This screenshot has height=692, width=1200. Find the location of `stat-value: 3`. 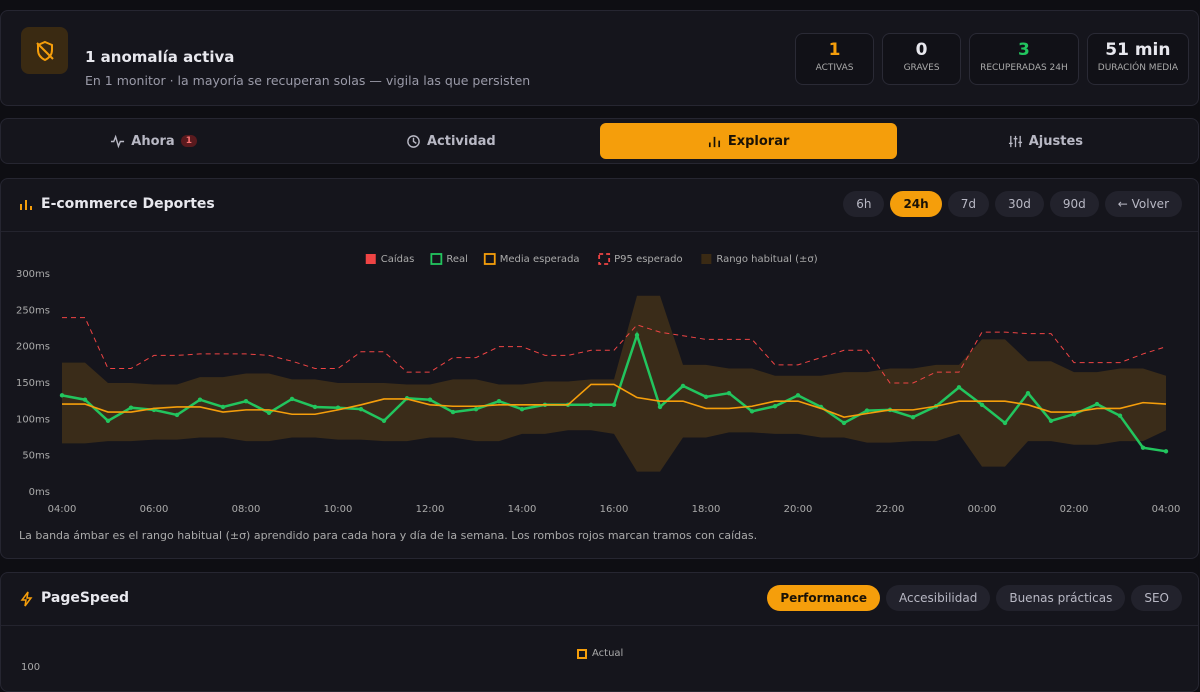

stat-value: 3 is located at coordinates (1024, 50).